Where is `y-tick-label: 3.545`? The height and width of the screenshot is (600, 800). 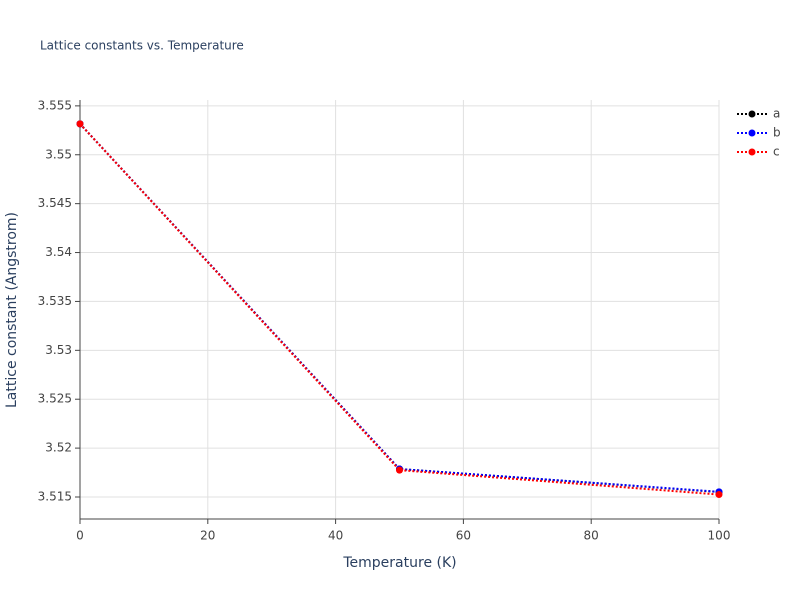 y-tick-label: 3.545 is located at coordinates (55, 203).